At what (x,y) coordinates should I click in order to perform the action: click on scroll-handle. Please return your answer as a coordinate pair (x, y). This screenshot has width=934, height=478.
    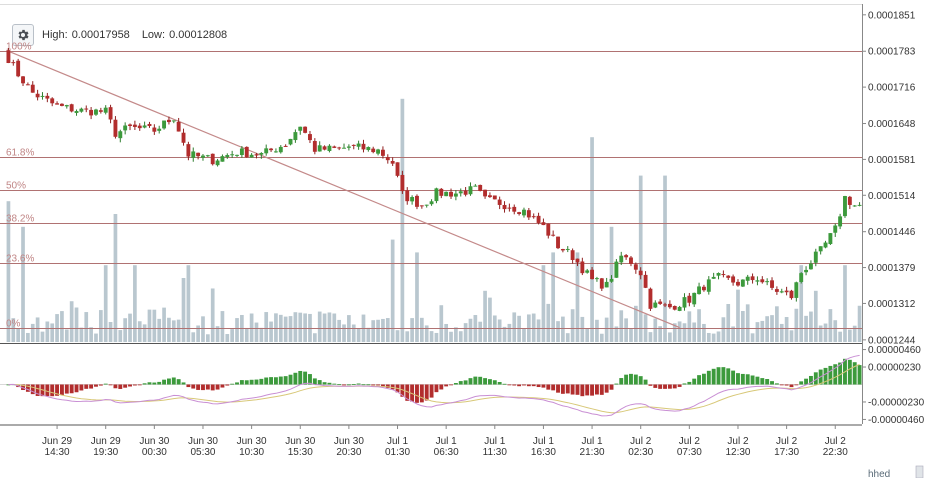
    Looking at the image, I should click on (919, 471).